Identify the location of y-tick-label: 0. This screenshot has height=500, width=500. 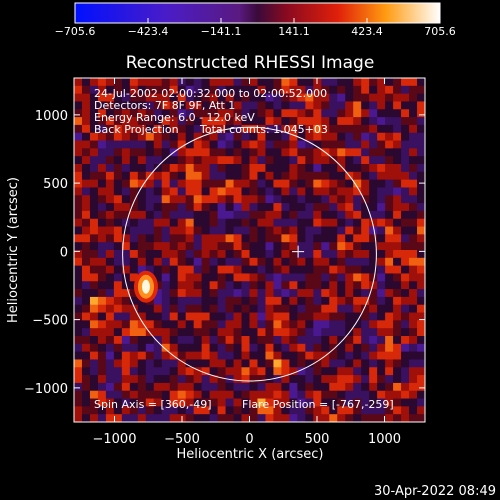
(64, 252).